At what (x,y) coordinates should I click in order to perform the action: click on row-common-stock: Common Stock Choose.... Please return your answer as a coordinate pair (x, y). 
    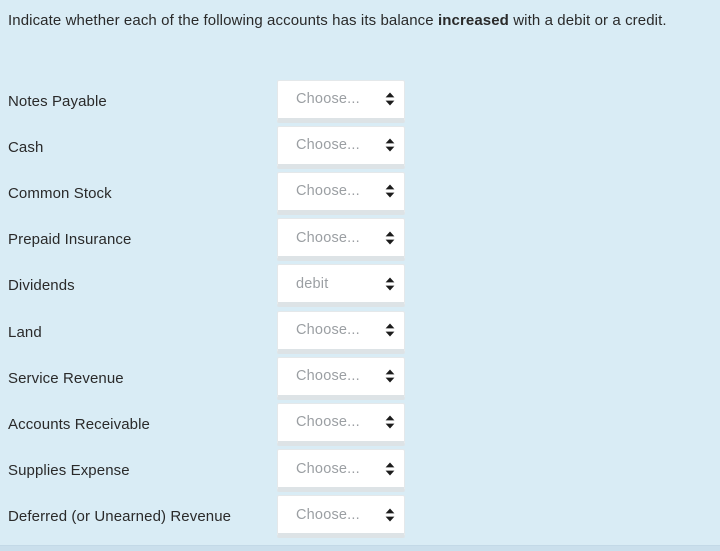
    Looking at the image, I should click on (360, 193).